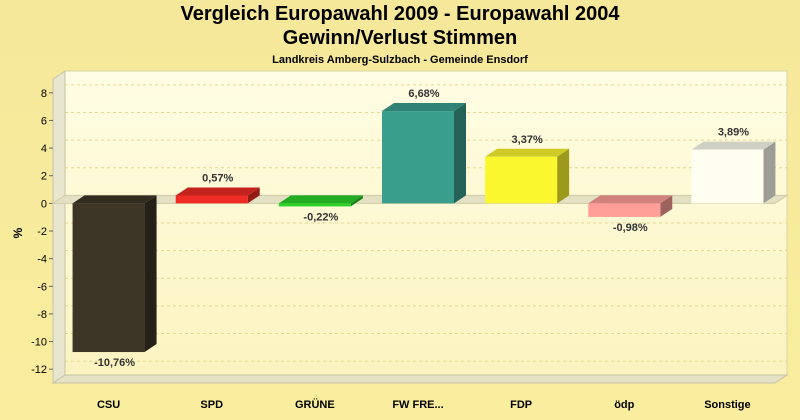  Describe the element at coordinates (18, 232) in the screenshot. I see `y-axis-label: %` at that location.